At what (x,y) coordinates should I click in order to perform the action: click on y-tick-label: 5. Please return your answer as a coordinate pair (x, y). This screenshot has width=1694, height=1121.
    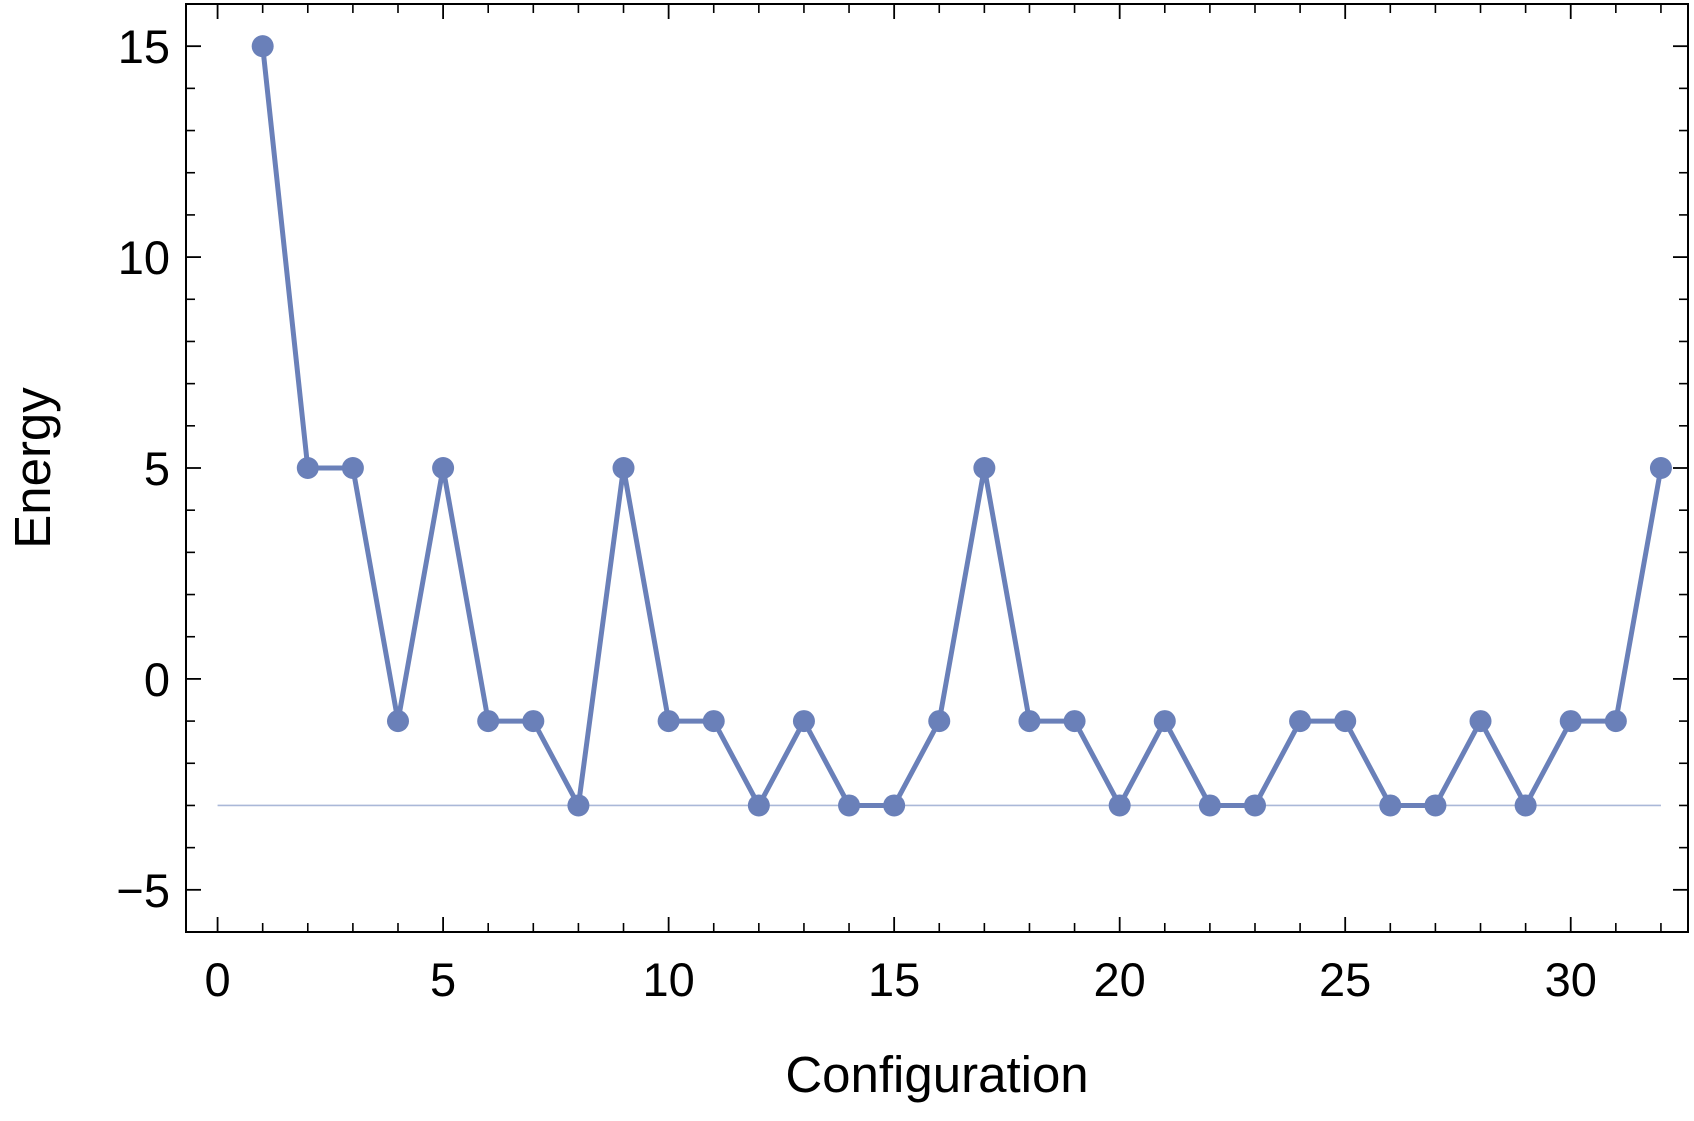
    Looking at the image, I should click on (157, 468).